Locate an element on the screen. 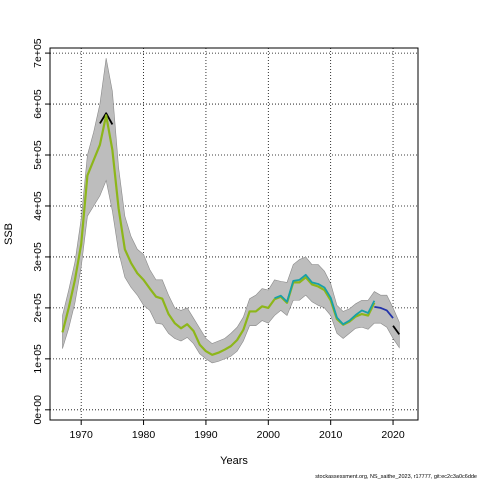 This screenshot has width=480, height=480. x-tick-label: 2020 is located at coordinates (393, 435).